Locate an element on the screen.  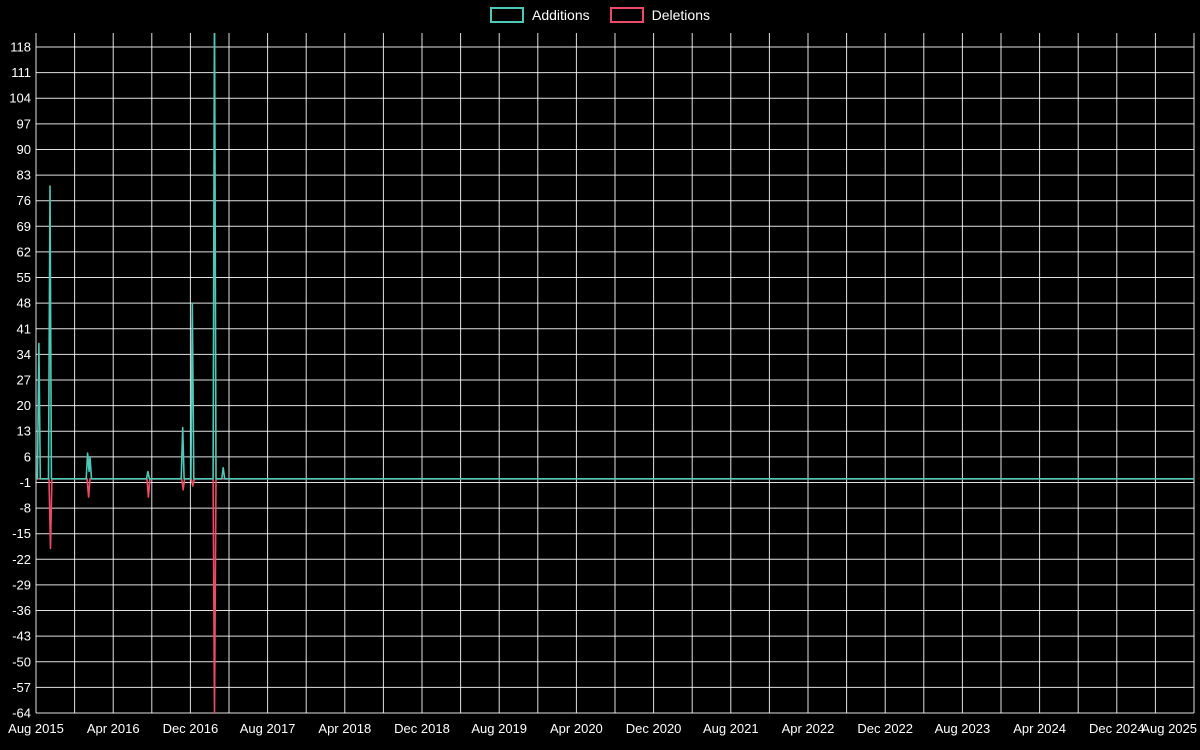
y-axis-tick-label: -64 is located at coordinates (21, 713).